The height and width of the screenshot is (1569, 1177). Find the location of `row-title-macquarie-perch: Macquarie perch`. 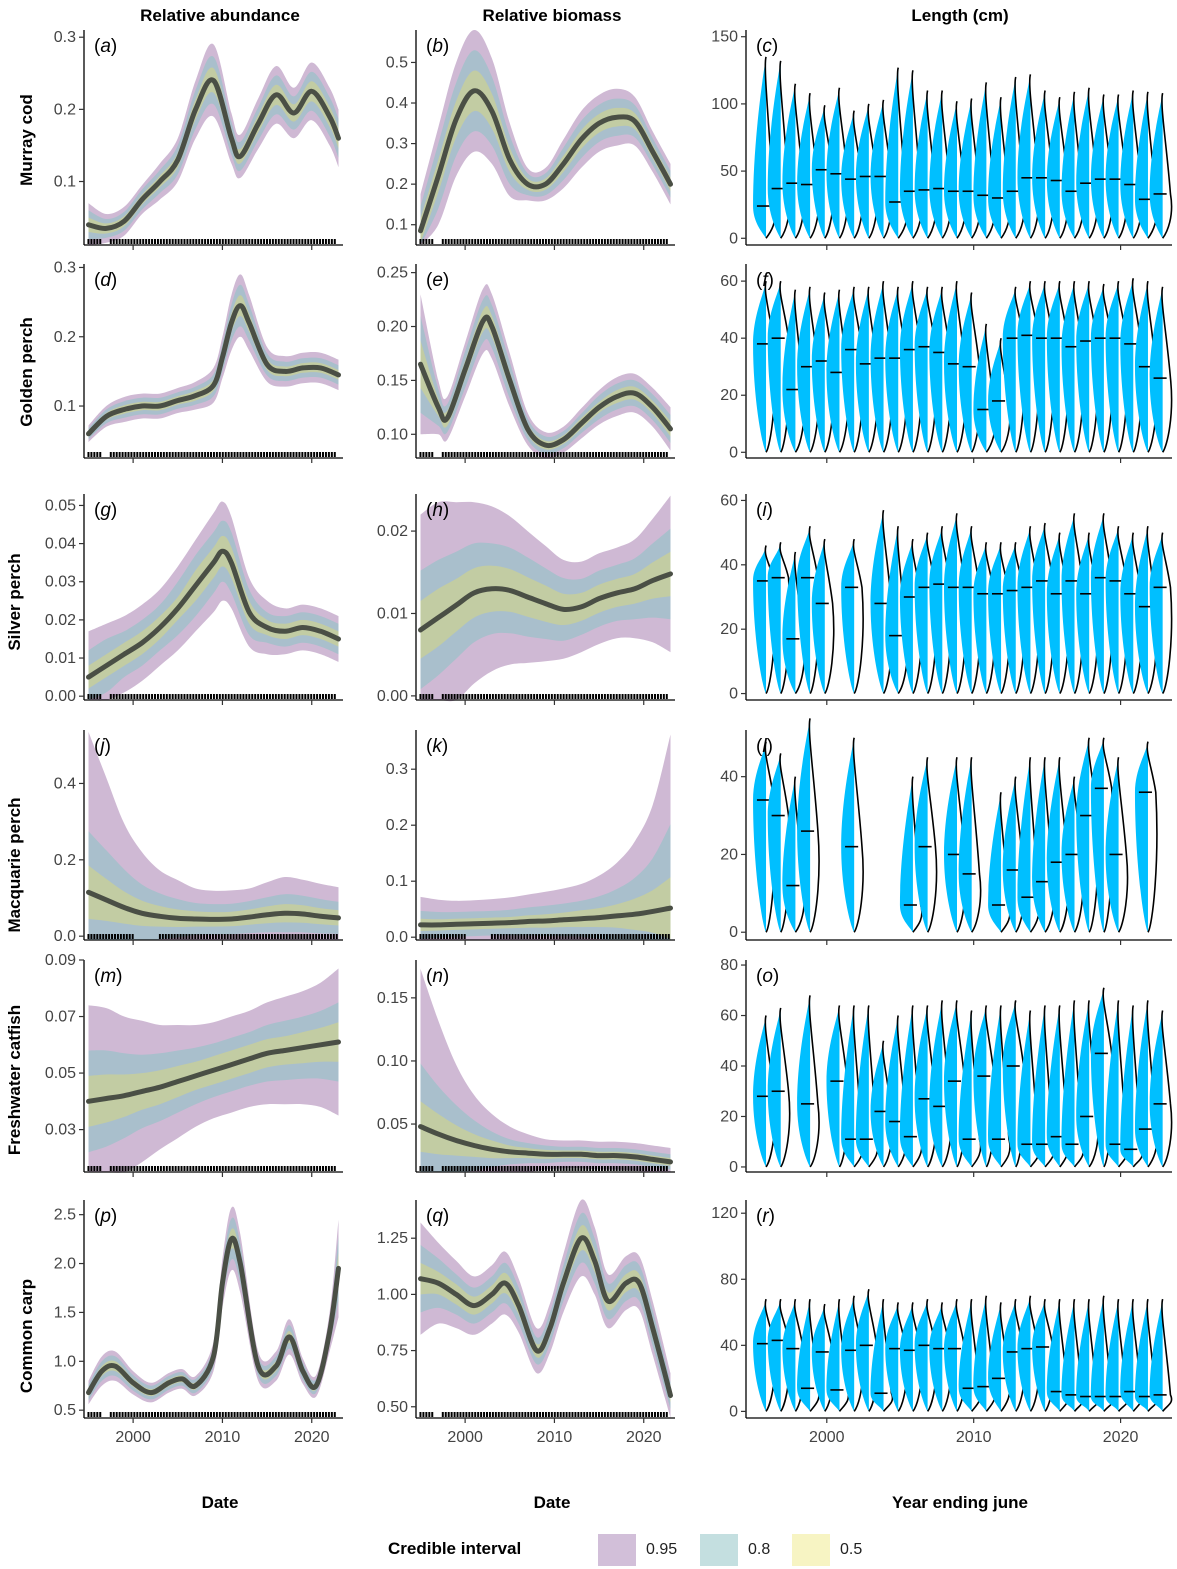

row-title-macquarie-perch: Macquarie perch is located at coordinates (14, 864).